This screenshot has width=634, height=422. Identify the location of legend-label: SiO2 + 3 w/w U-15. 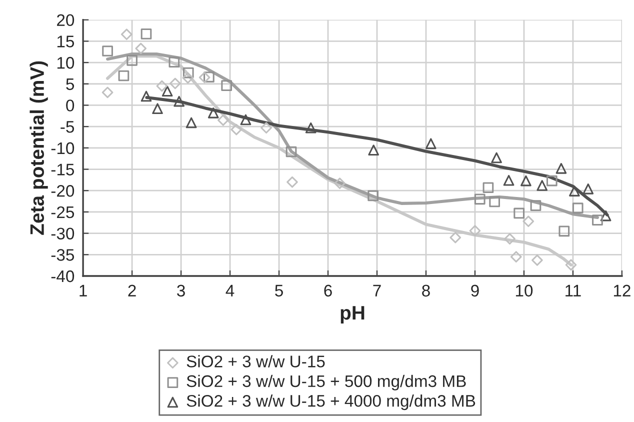
(255, 361).